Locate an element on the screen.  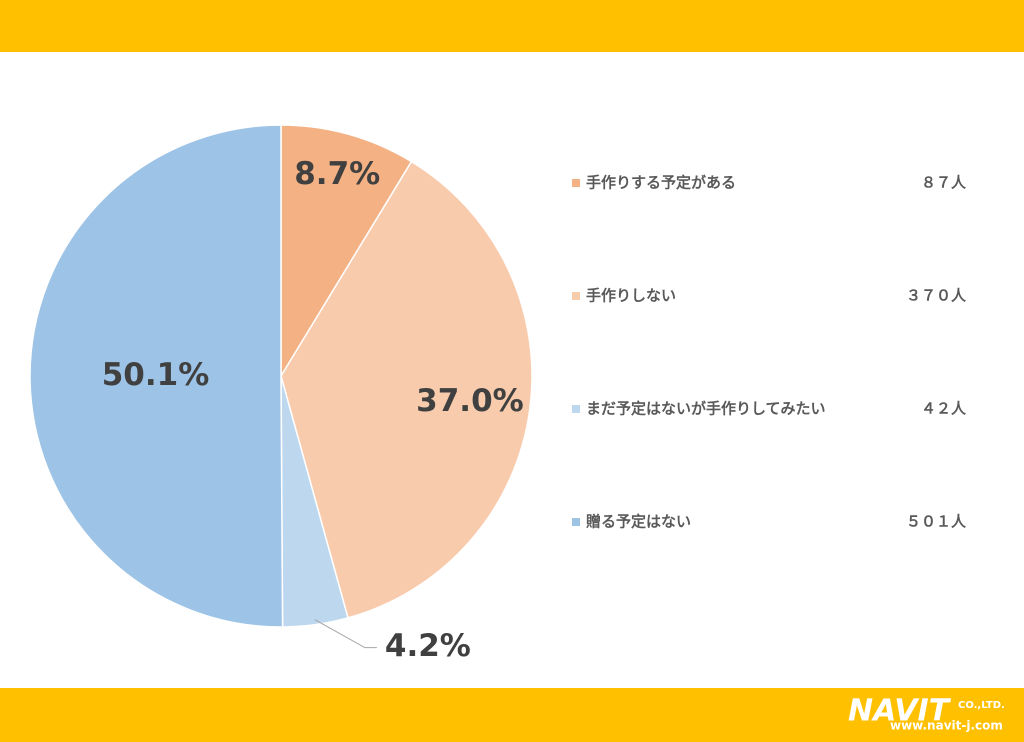
legend-count: ３７０人 is located at coordinates (936, 296).